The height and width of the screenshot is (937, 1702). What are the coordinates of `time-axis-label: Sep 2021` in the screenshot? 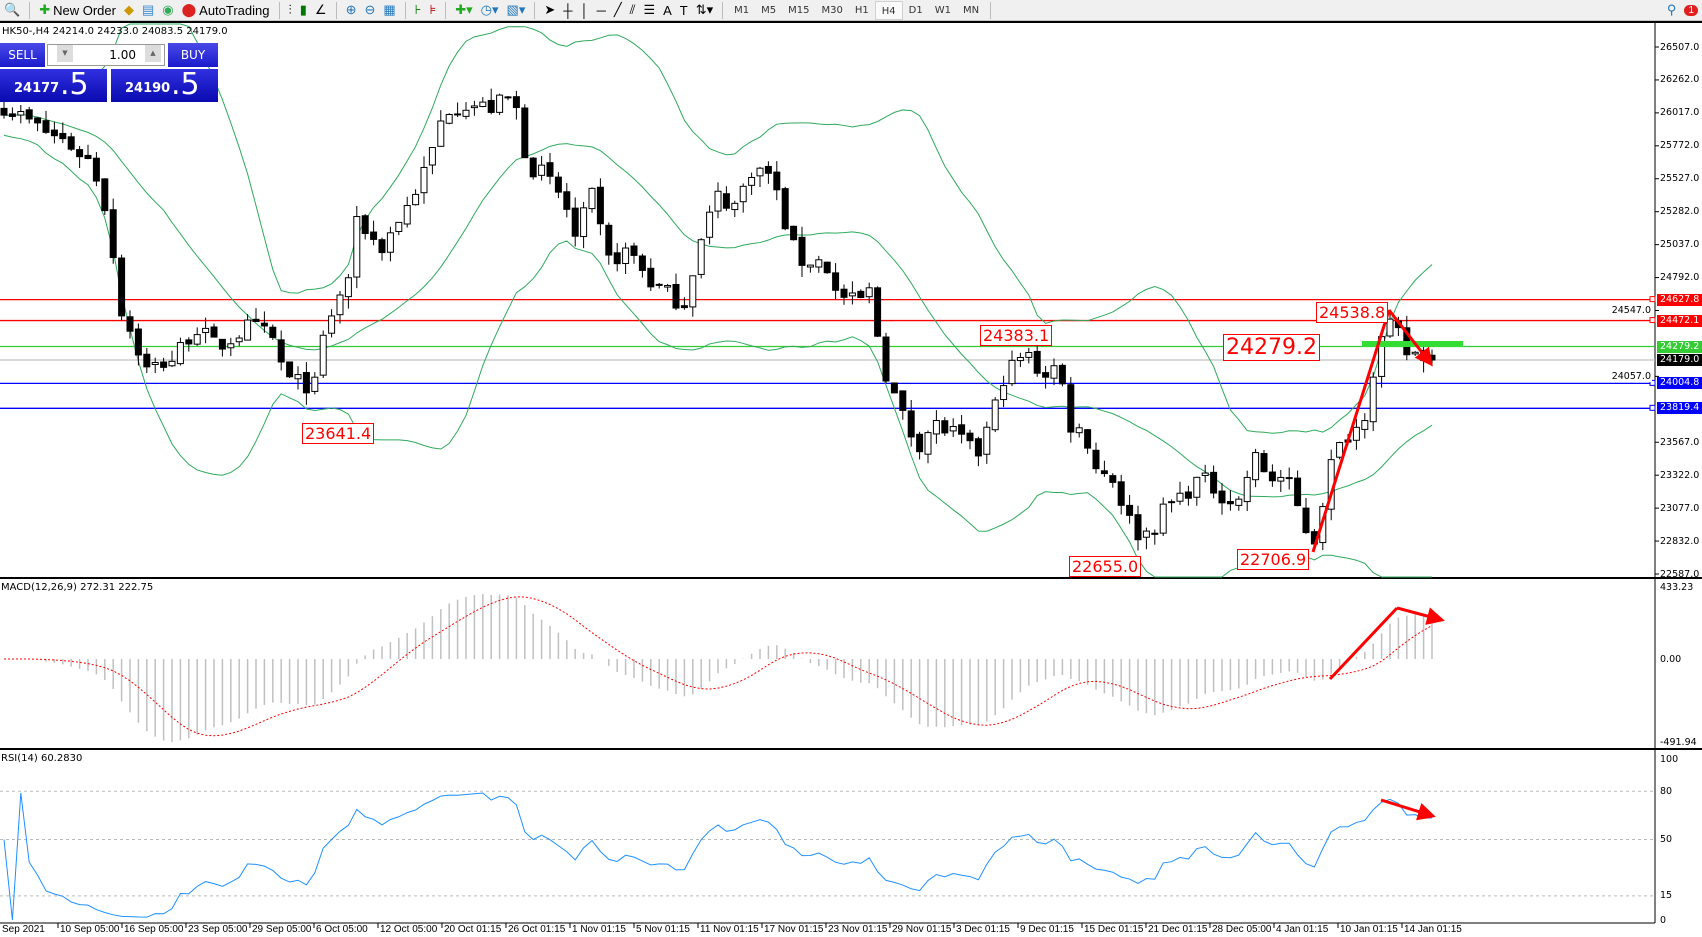 It's located at (23, 929).